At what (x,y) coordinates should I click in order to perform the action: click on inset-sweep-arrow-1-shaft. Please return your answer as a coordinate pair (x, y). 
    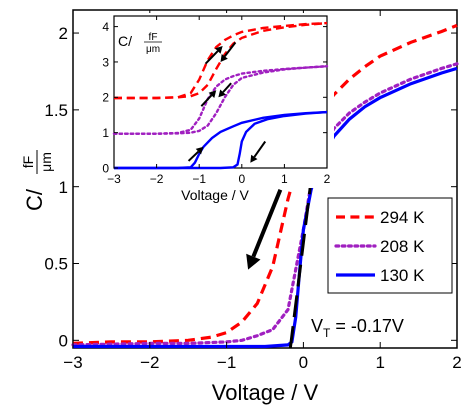
    Looking at the image, I should click on (230, 49).